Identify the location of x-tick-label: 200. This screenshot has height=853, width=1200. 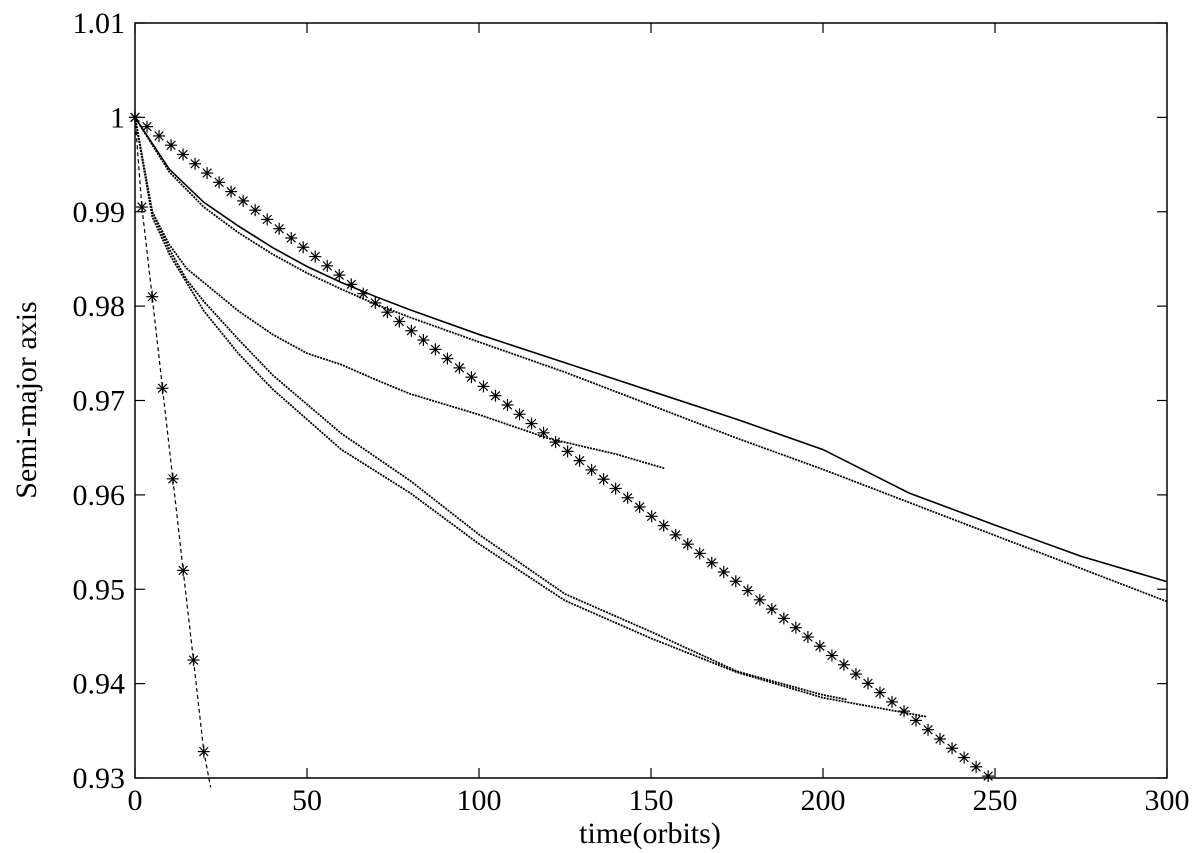
(823, 800).